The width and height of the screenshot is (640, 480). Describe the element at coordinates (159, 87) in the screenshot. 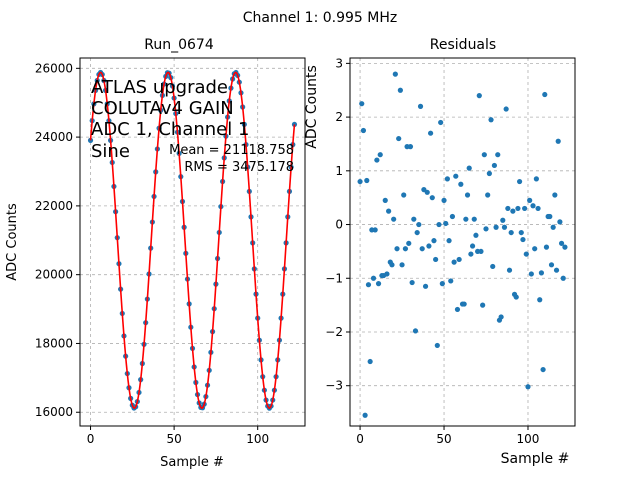

I see `annotation-line-1: ATLAS upgrade` at that location.